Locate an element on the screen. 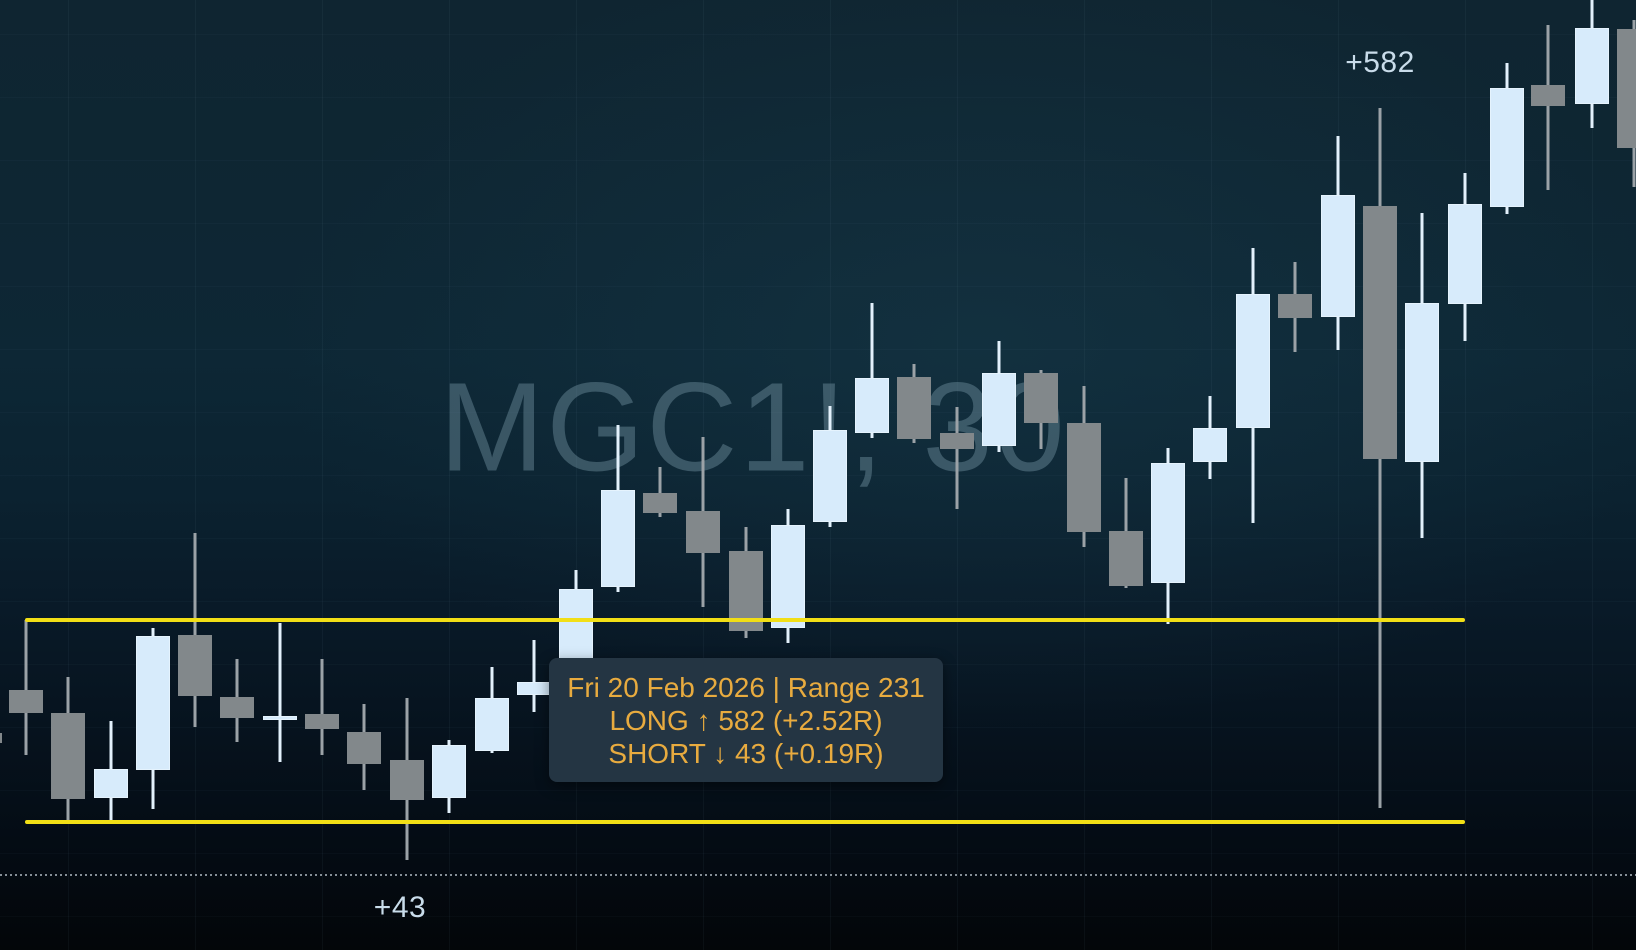 This screenshot has height=950, width=1636. tooltip-date-range: Fri 20 Feb 2026 | Range 231 is located at coordinates (746, 687).